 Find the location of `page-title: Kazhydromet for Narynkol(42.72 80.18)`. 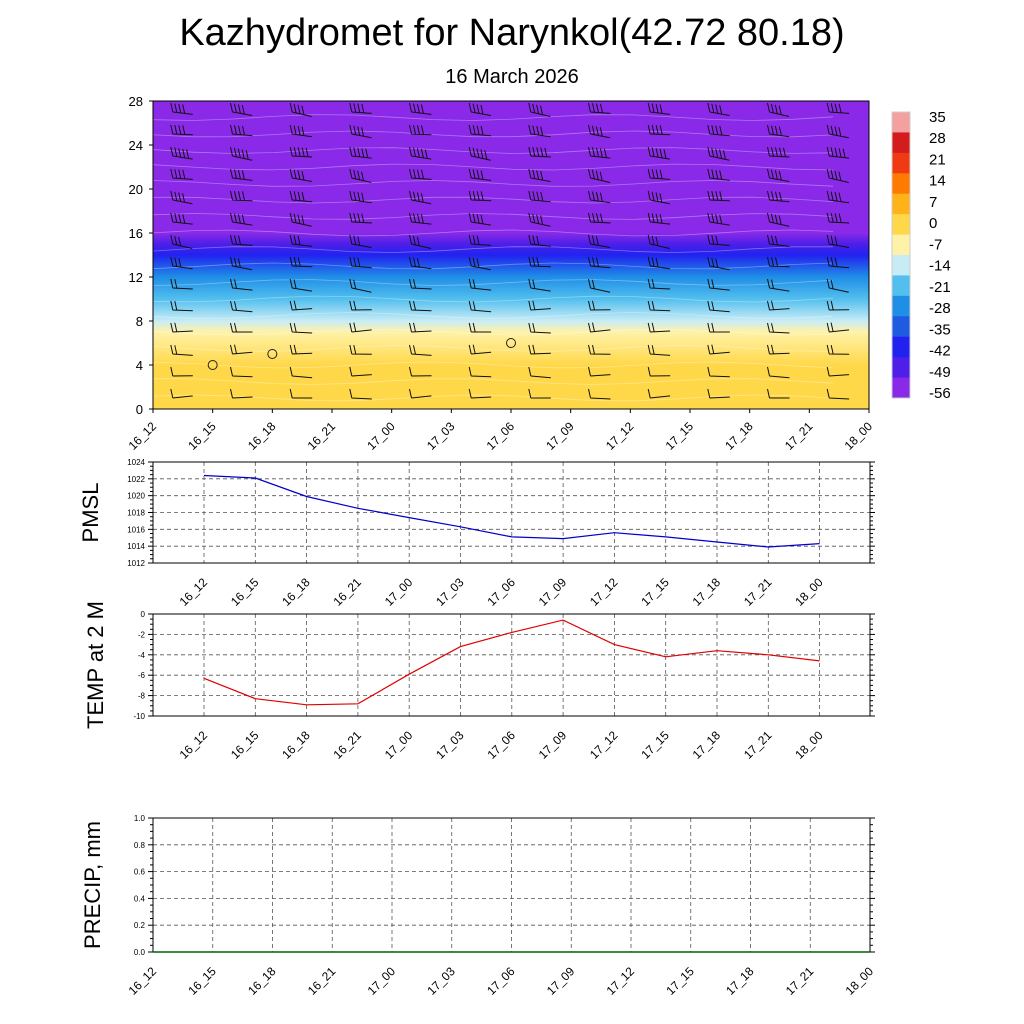

page-title: Kazhydromet for Narynkol(42.72 80.18) is located at coordinates (512, 33).